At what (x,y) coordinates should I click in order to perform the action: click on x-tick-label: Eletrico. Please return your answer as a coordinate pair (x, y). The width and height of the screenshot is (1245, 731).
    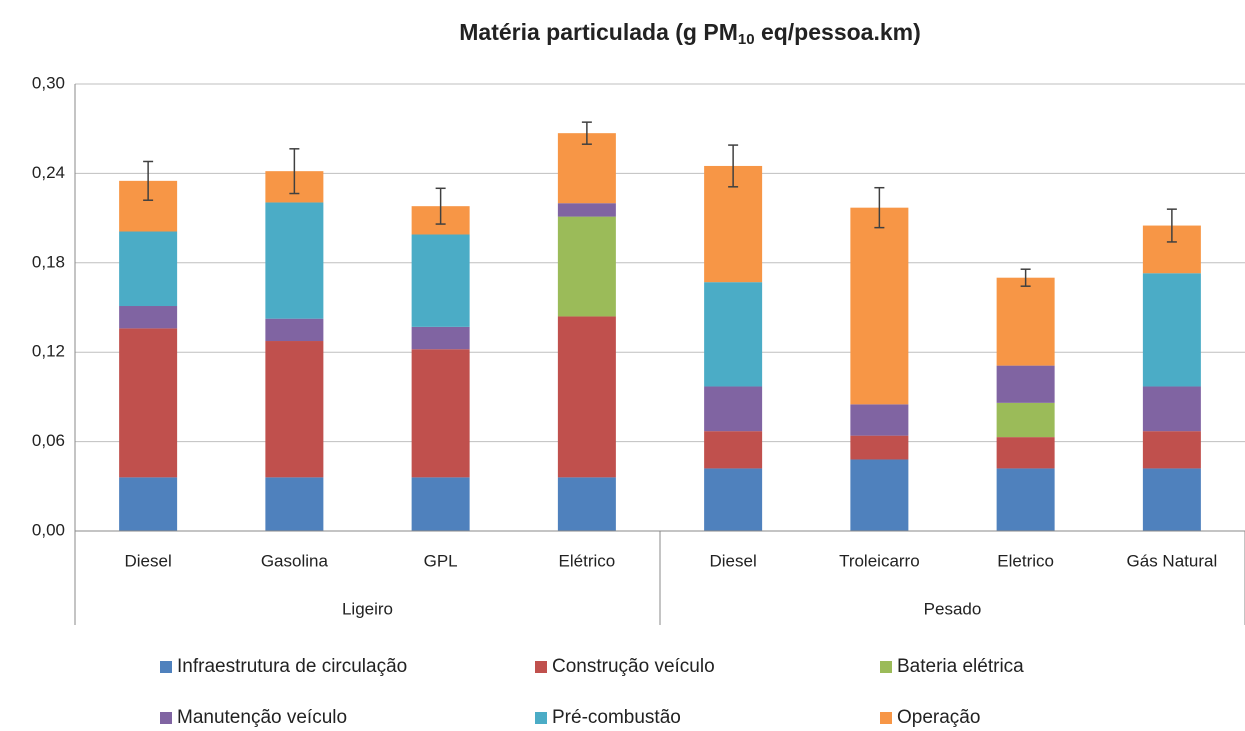
    Looking at the image, I should click on (1025, 560).